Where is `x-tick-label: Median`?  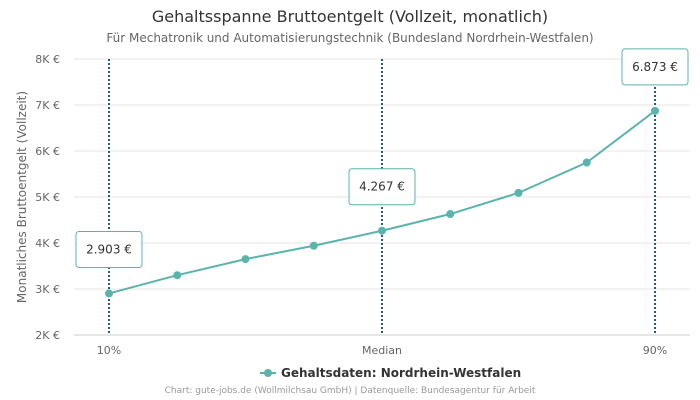 x-tick-label: Median is located at coordinates (382, 350).